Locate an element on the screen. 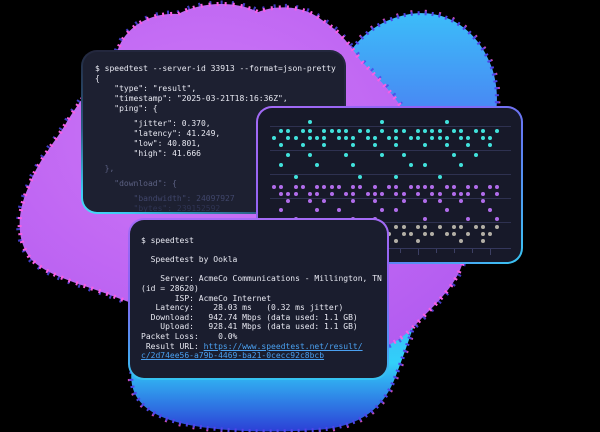  terminal-line: "bytes": 239152592 is located at coordinates (214, 208).